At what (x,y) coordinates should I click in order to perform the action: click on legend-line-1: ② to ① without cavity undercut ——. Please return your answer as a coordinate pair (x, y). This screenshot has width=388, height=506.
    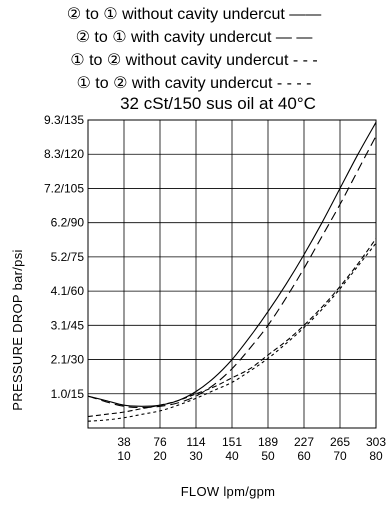
    Looking at the image, I should click on (194, 14).